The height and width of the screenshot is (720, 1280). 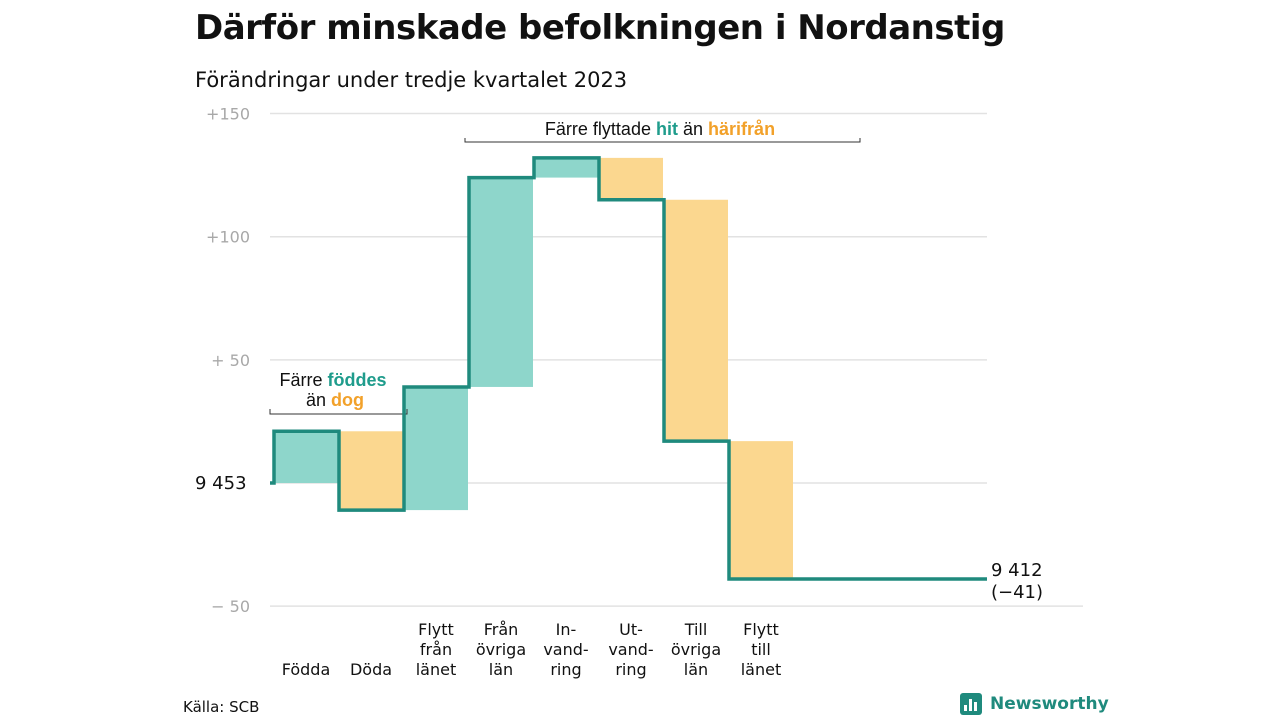 What do you see at coordinates (971, 704) in the screenshot?
I see `bar-chart-icon` at bounding box center [971, 704].